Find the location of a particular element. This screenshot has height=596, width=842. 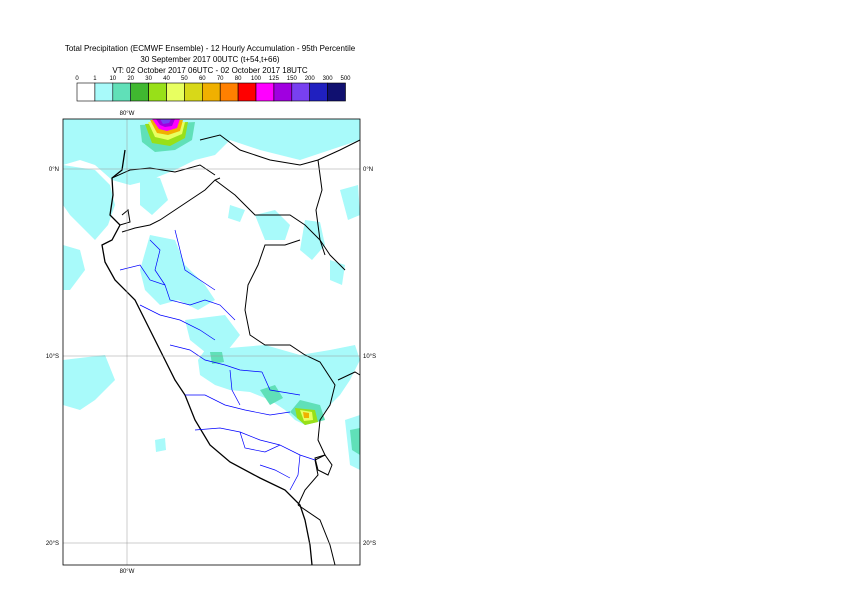

legend-color-swatch is located at coordinates (336, 92).